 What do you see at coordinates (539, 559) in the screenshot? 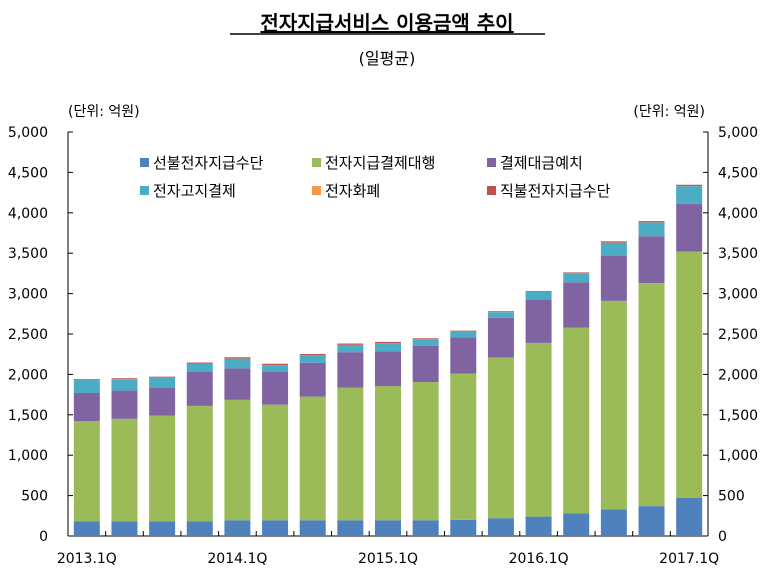
I see `x-tick-label: 2016.1Q` at bounding box center [539, 559].